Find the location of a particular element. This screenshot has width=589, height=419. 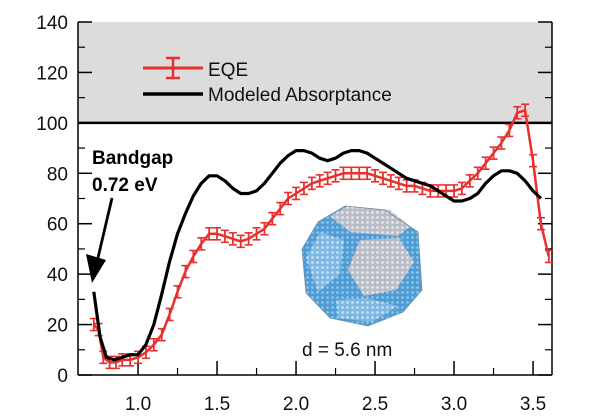

y-tick-label: 60 is located at coordinates (57, 225).